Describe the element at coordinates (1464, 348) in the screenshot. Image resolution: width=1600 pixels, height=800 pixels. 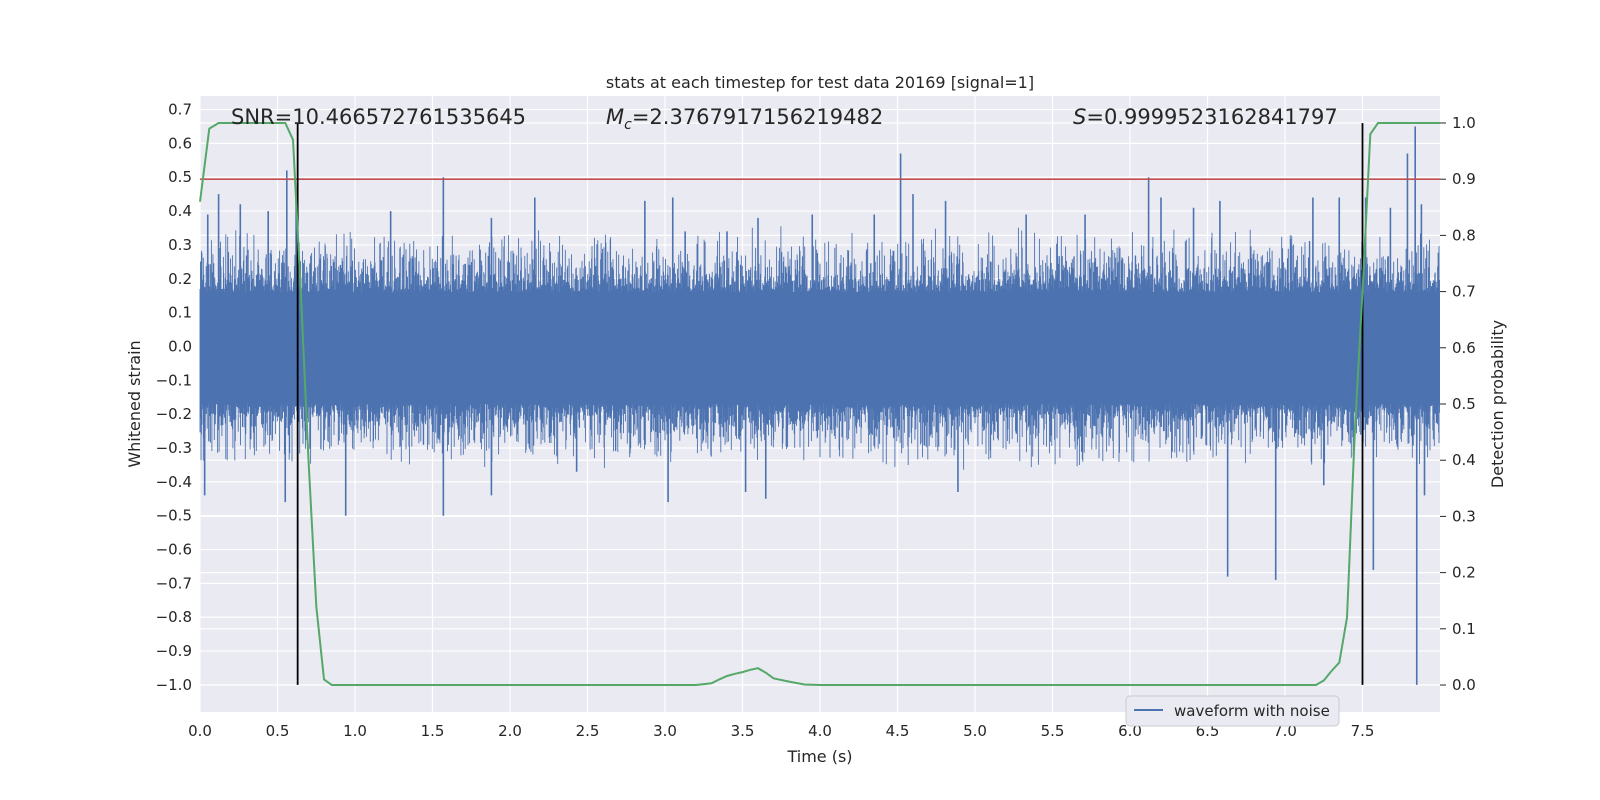
I see `y2-tick-label: 0.6` at that location.